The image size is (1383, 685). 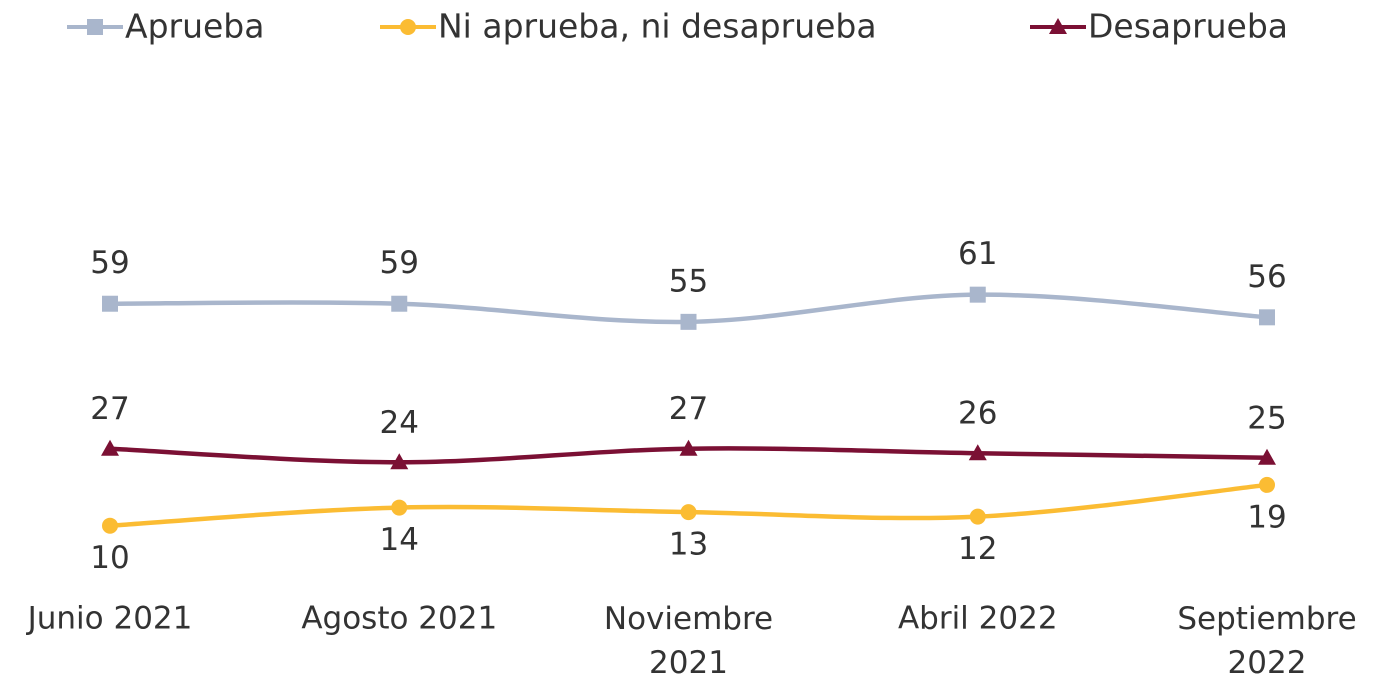 I want to click on data-label: 19, so click(x=1266, y=517).